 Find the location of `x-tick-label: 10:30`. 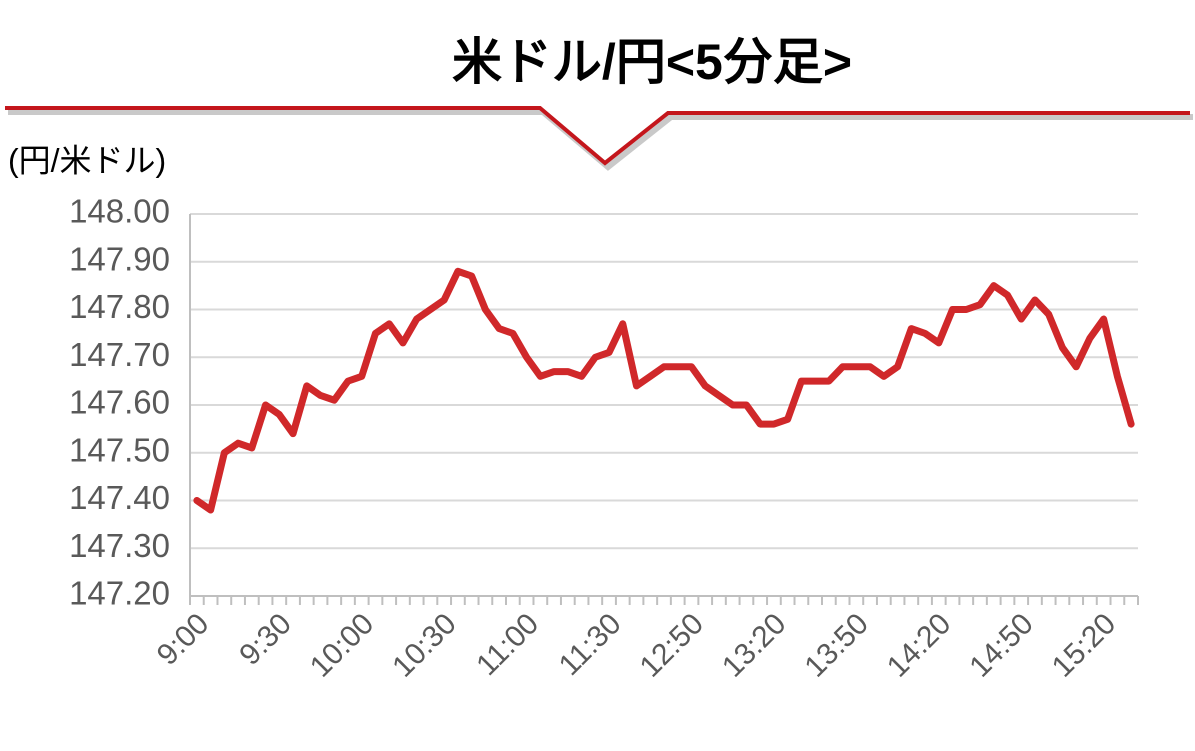

x-tick-label: 10:30 is located at coordinates (424, 645).